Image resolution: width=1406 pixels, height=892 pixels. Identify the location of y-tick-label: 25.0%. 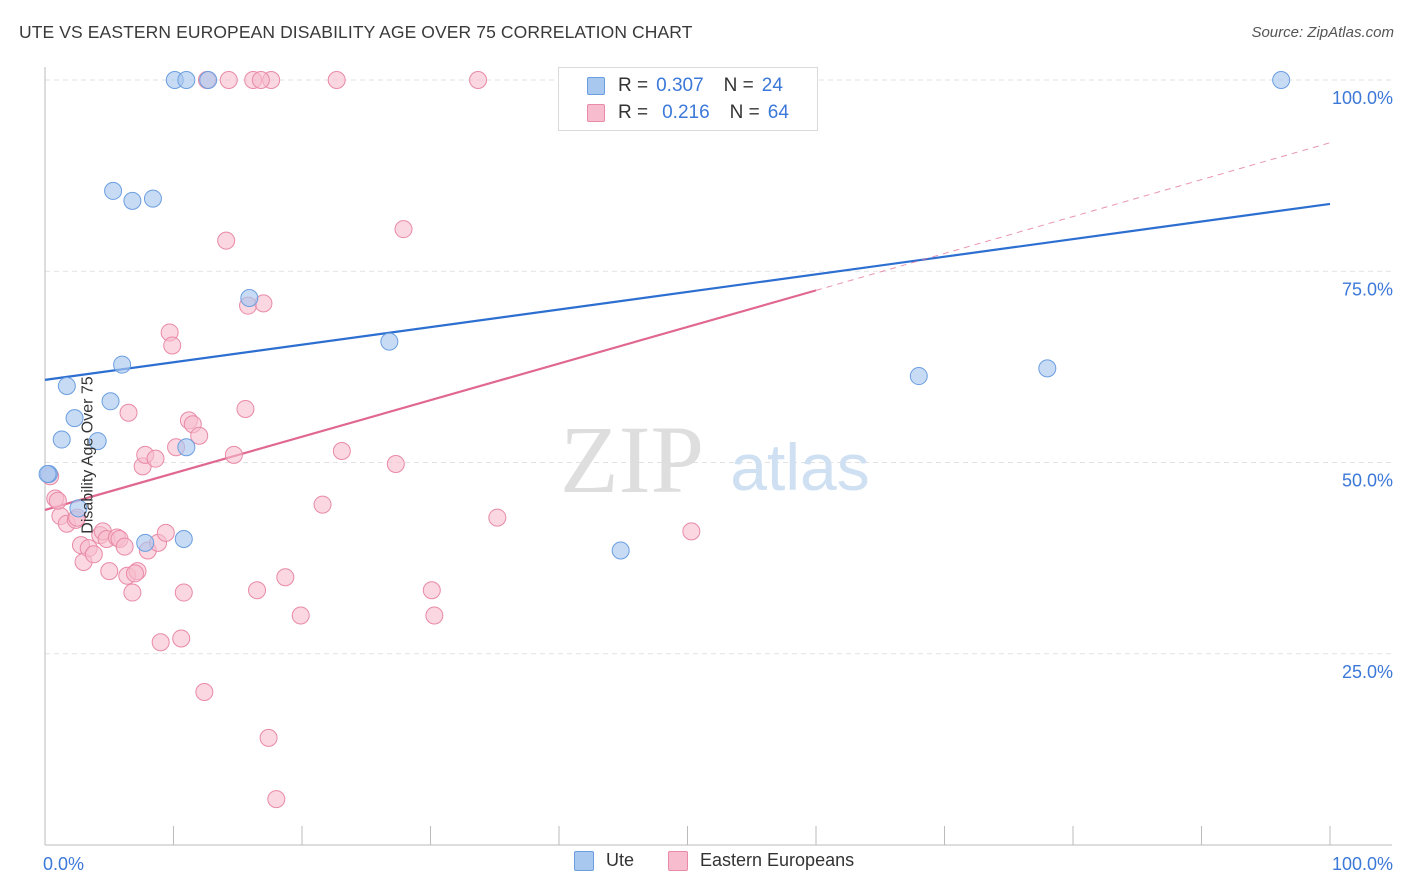
(1367, 672).